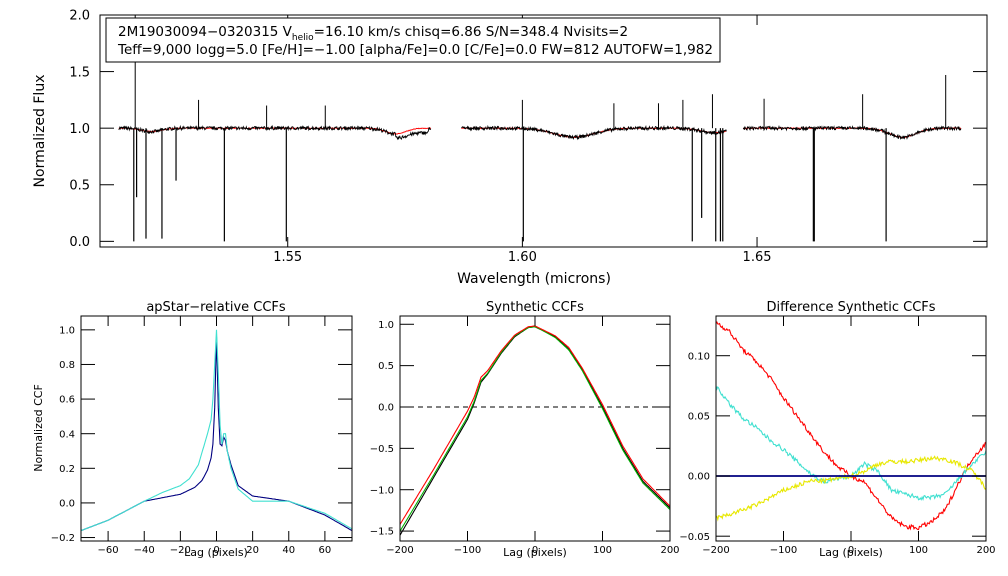 This screenshot has height=576, width=1008. Describe the element at coordinates (40, 131) in the screenshot. I see `spectrum-ylabel: Normalized Flux` at that location.